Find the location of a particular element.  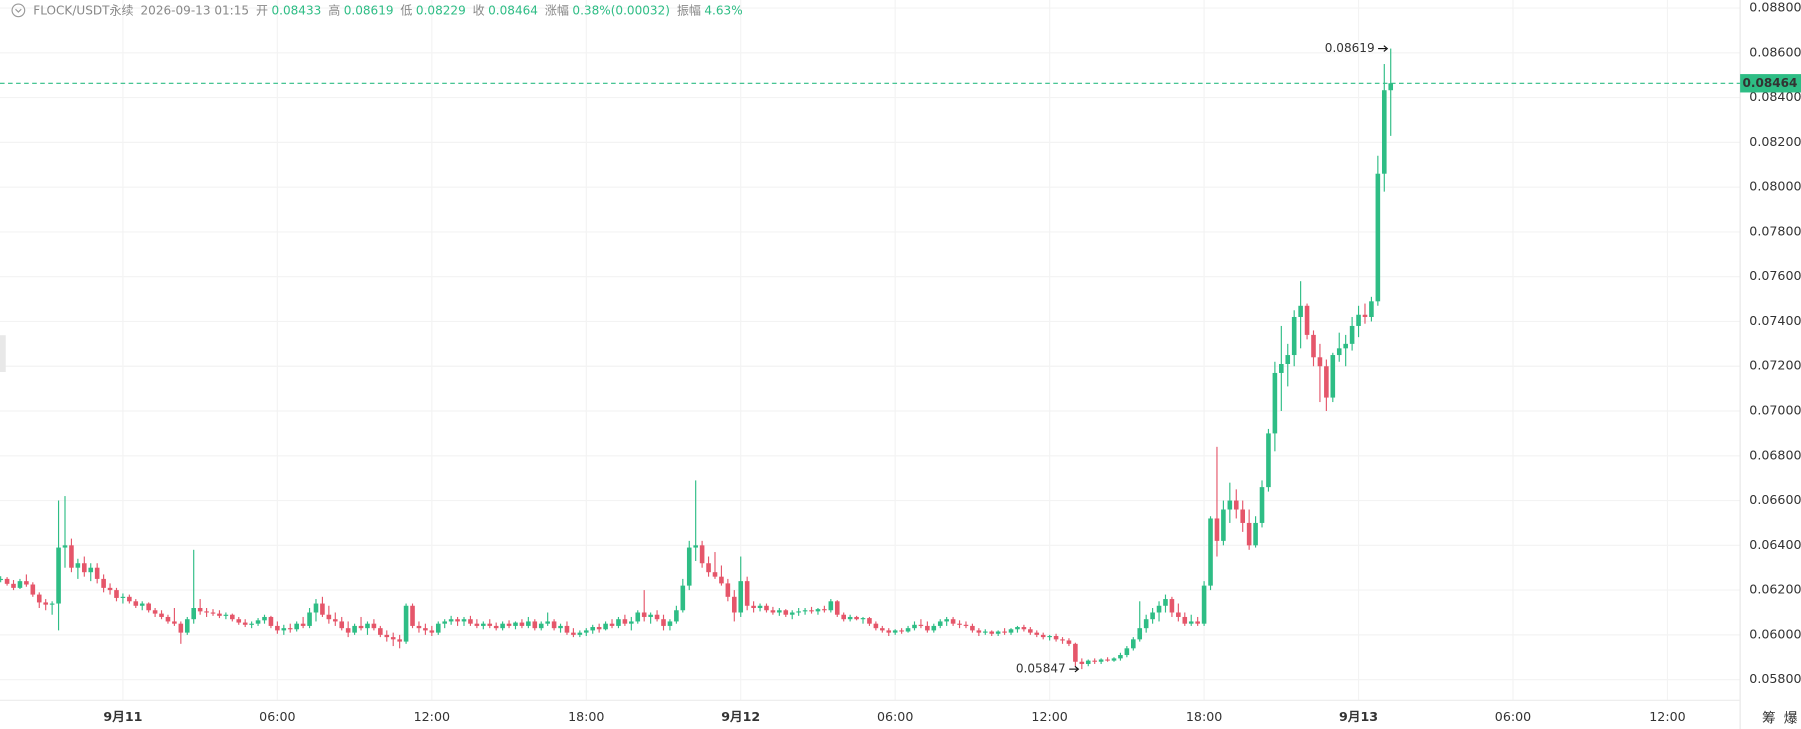

open-value: 0.08433 is located at coordinates (296, 10).